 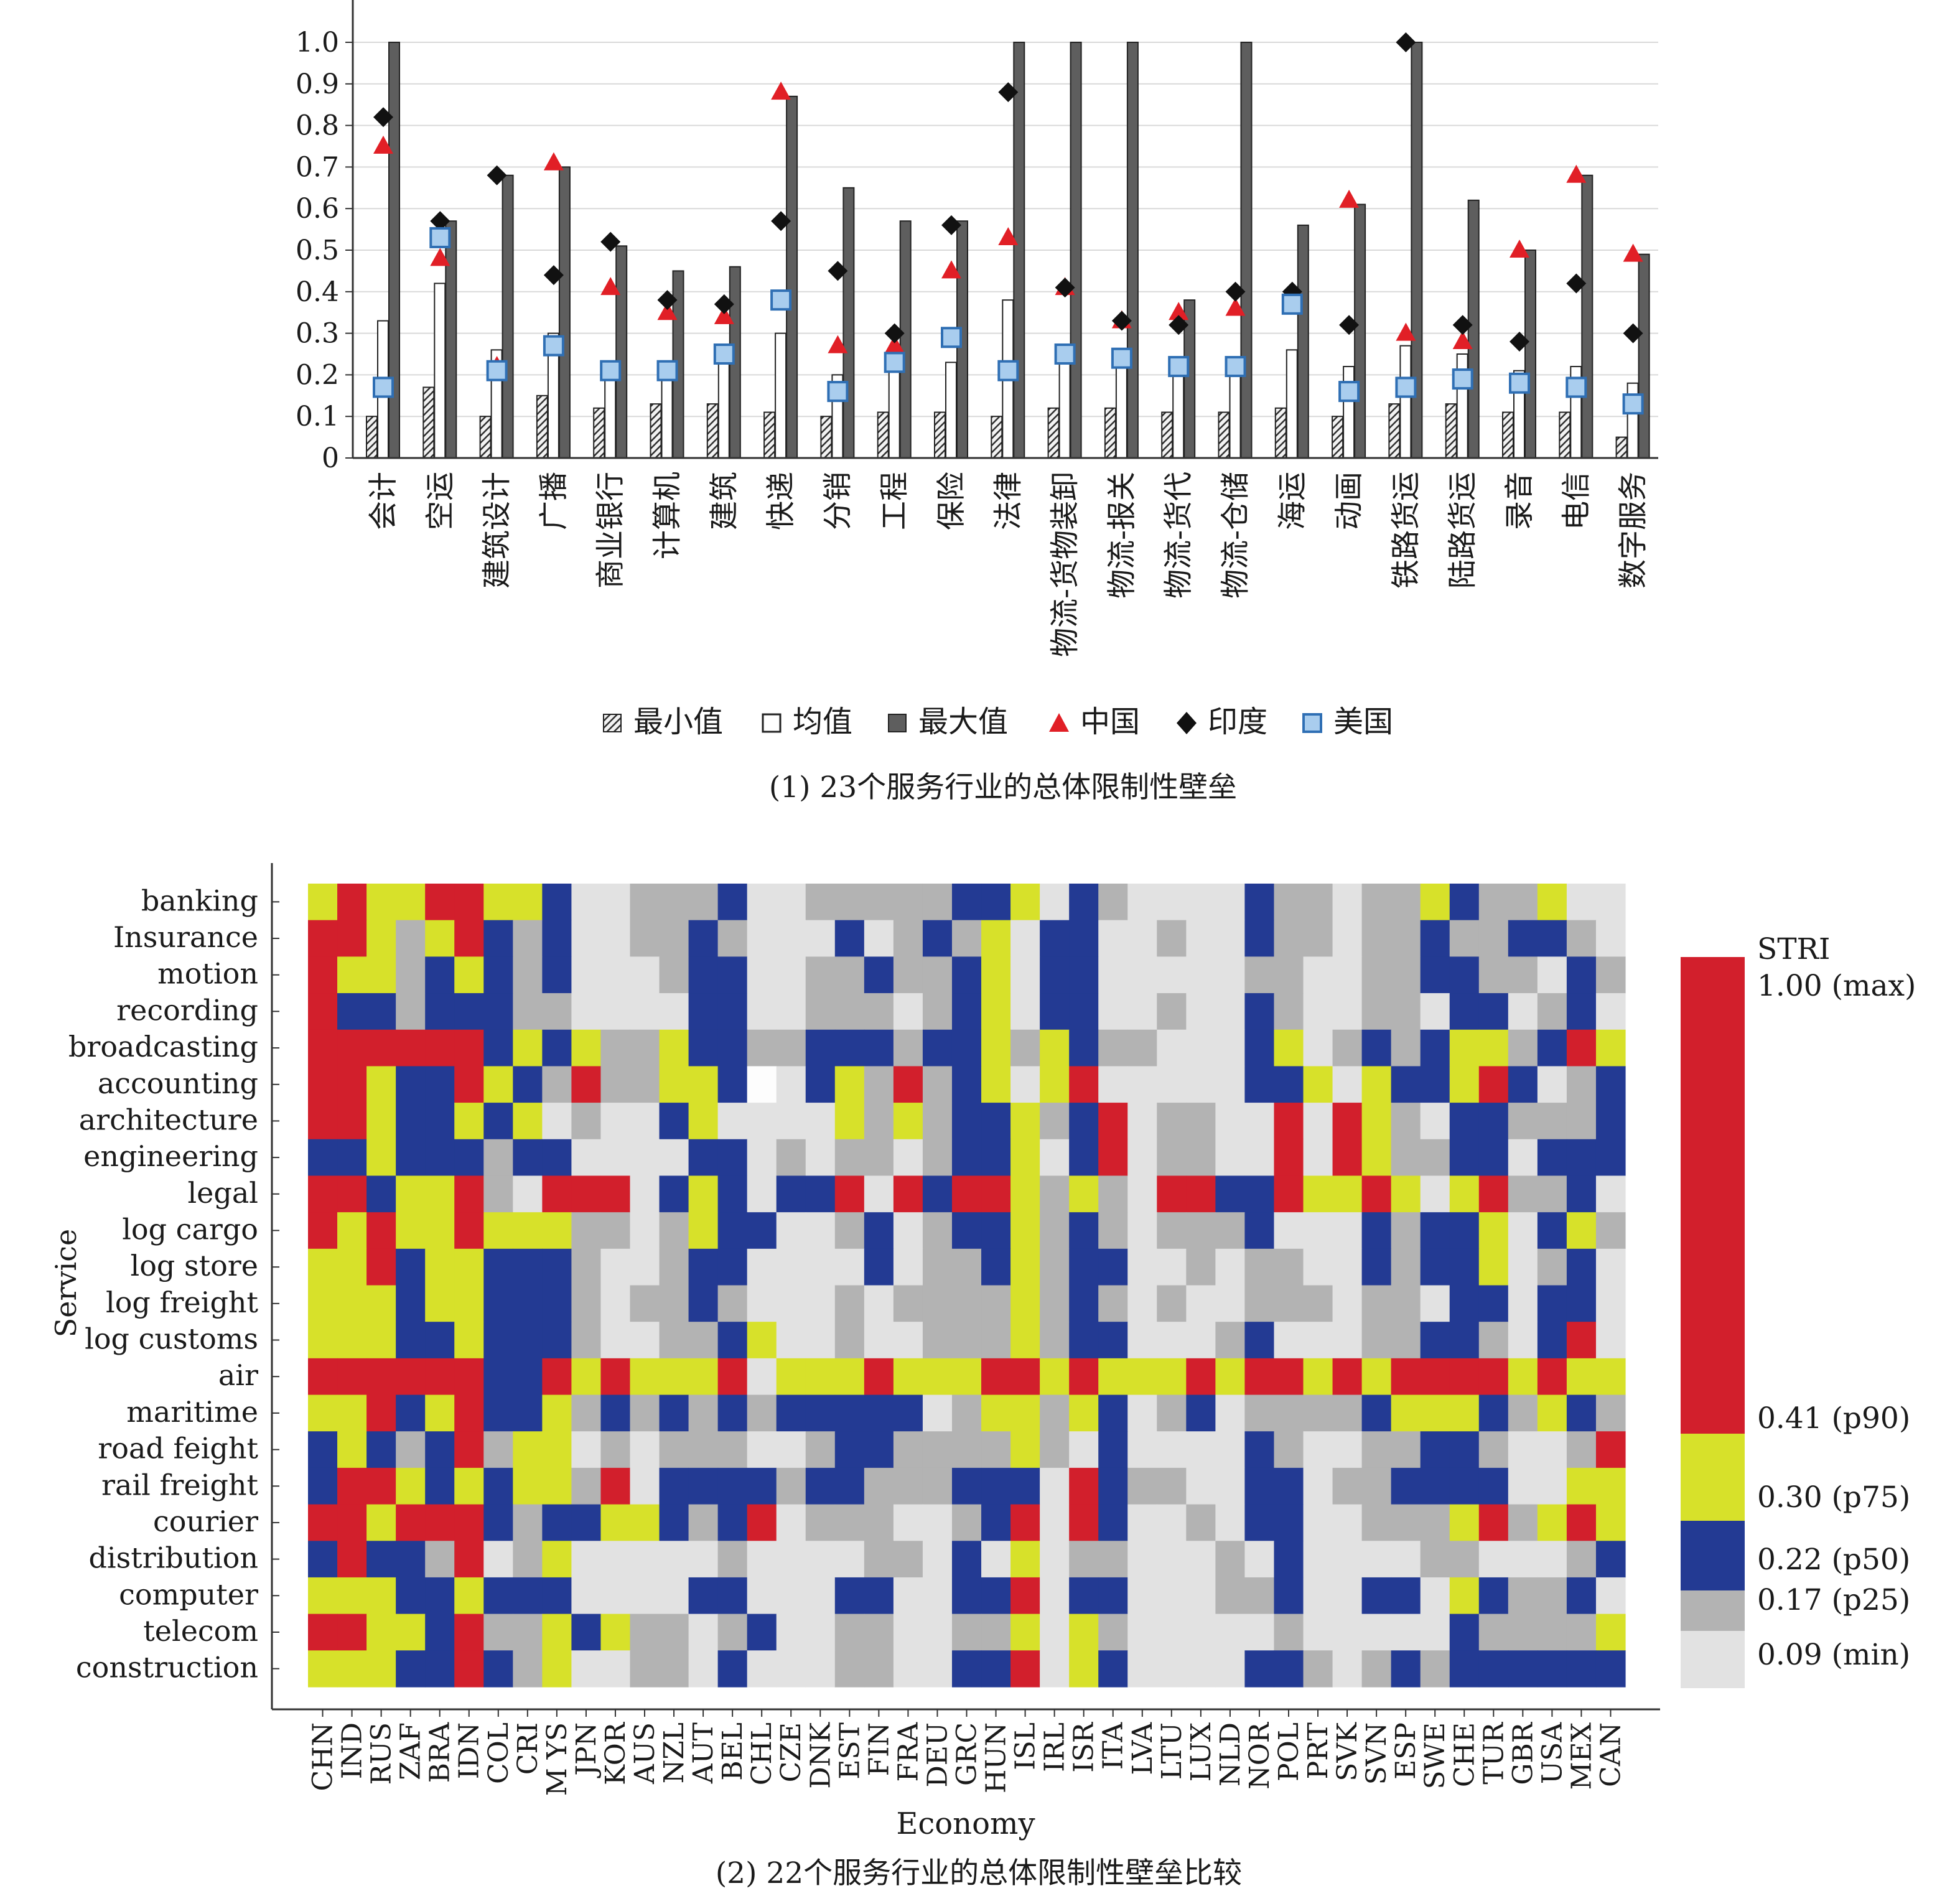 I want to click on colorbar-band, so click(x=1713, y=1195).